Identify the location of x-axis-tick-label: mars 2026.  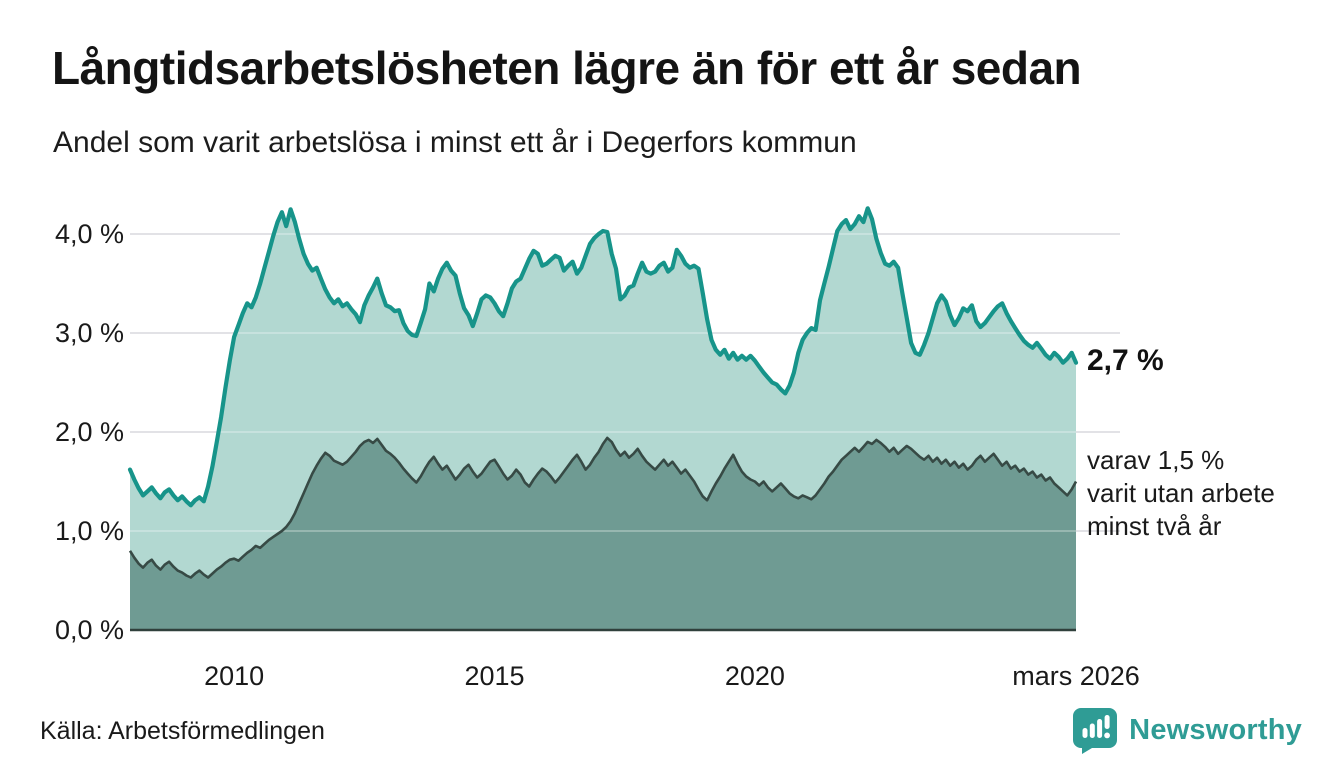
(1076, 676).